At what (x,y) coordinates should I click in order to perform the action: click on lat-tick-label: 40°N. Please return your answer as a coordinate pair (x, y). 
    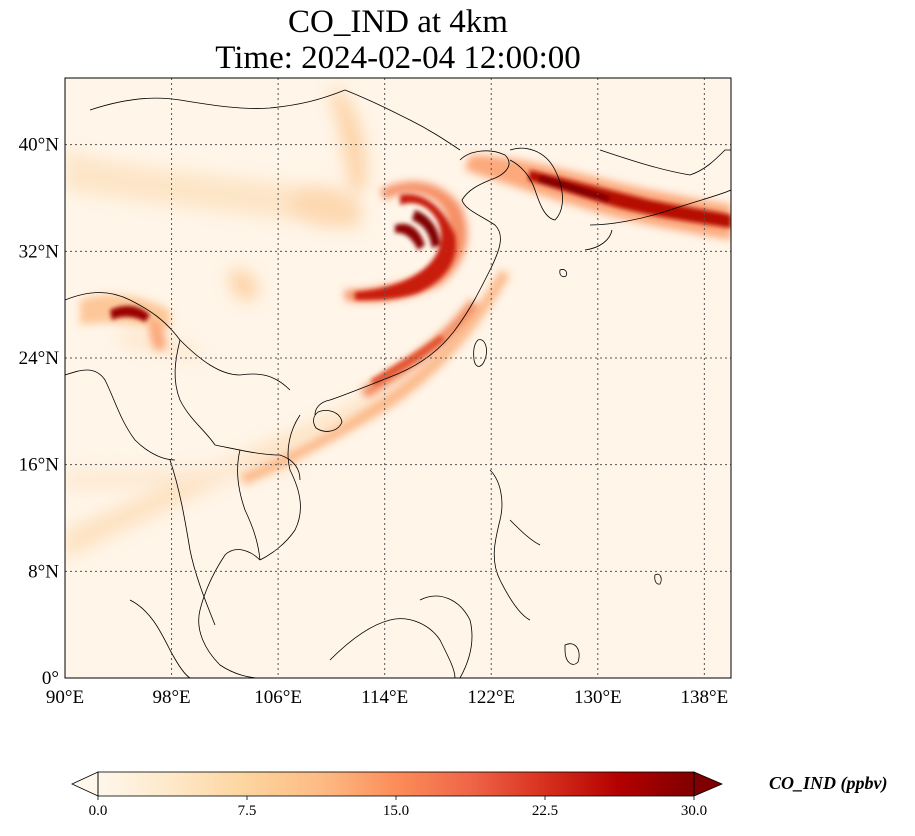
    Looking at the image, I should click on (39, 145).